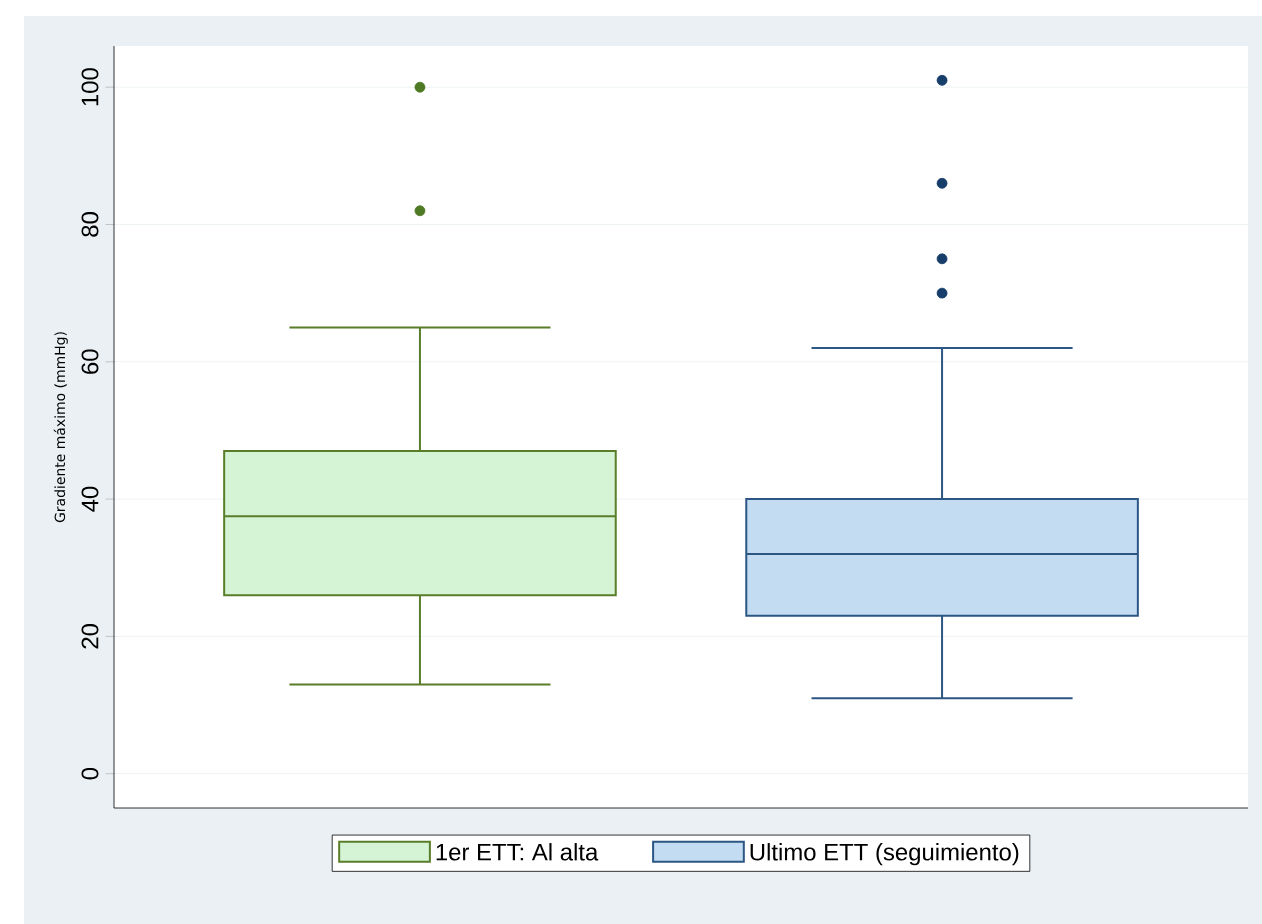 The height and width of the screenshot is (924, 1262). I want to click on y-tick-label: 80, so click(90, 224).